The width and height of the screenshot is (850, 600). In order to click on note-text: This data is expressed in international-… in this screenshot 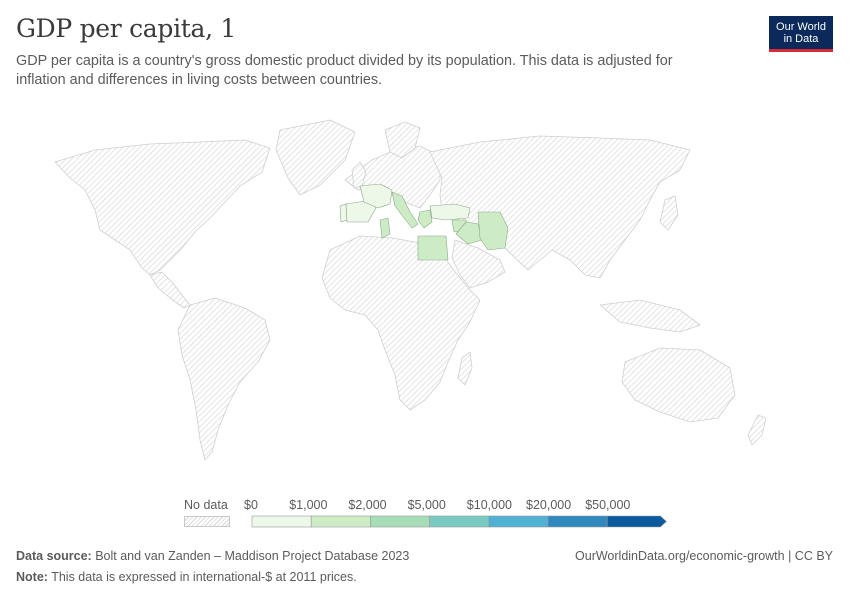, I will do `click(202, 577)`.